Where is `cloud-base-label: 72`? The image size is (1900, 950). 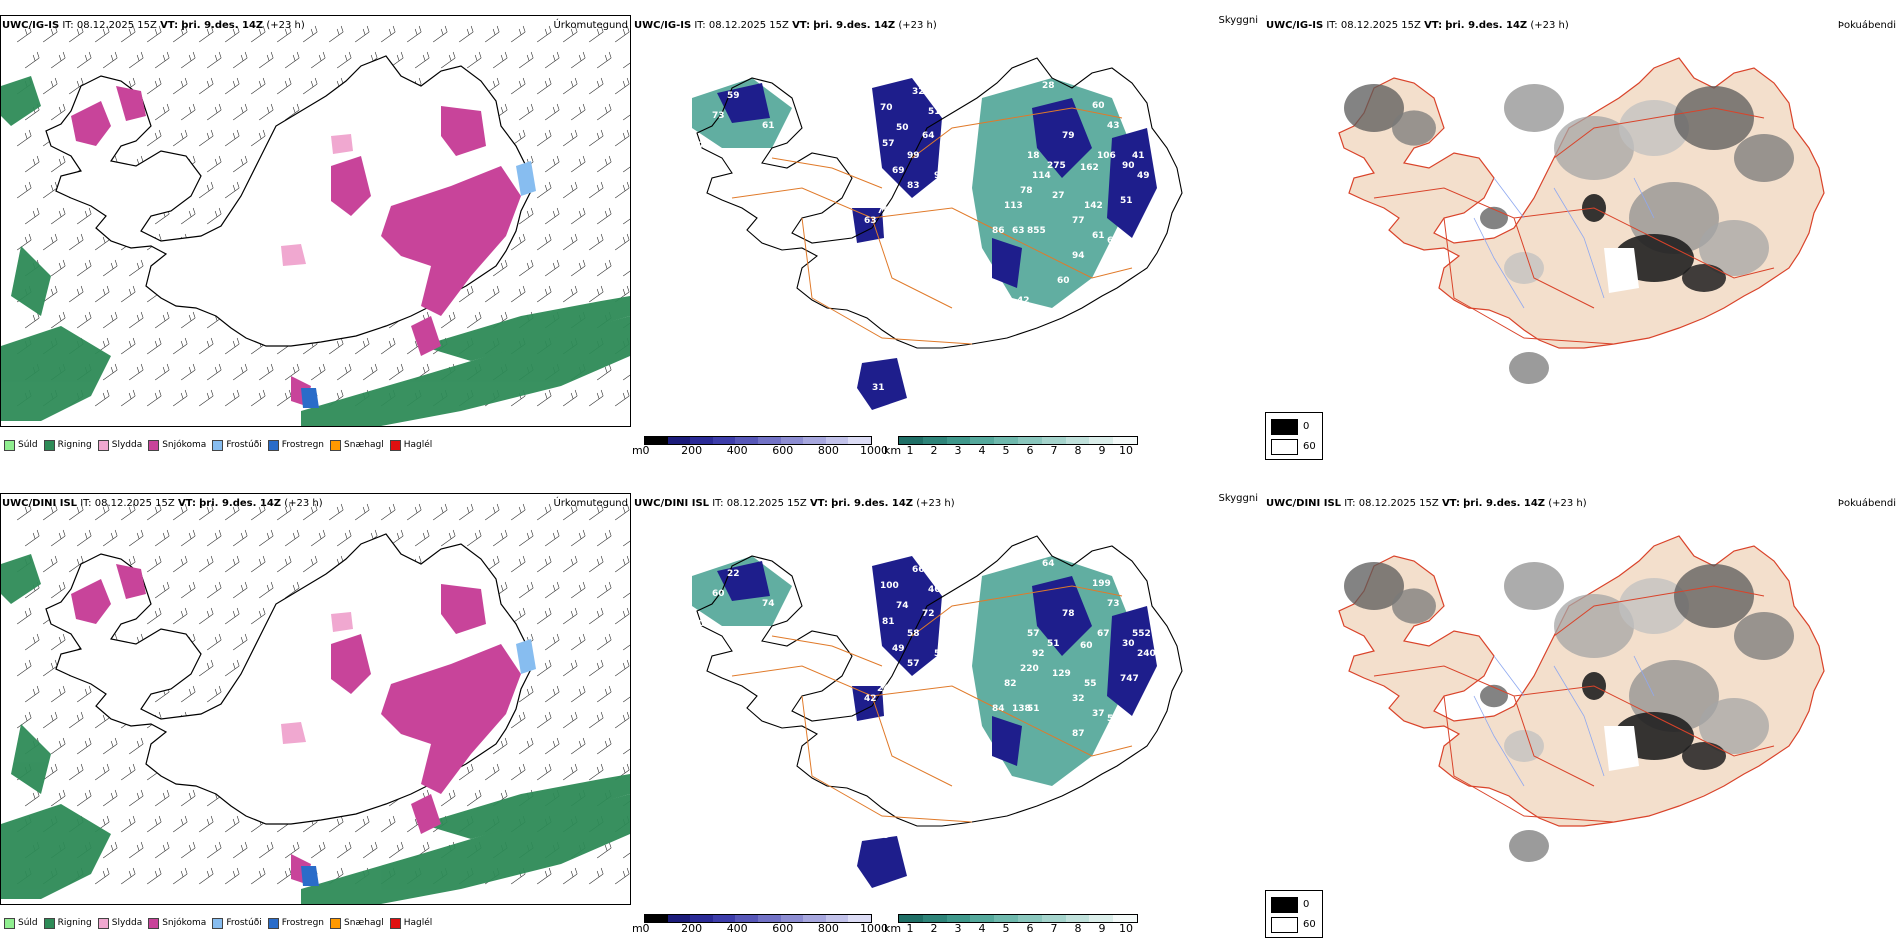
cloud-base-label: 72 is located at coordinates (928, 614).